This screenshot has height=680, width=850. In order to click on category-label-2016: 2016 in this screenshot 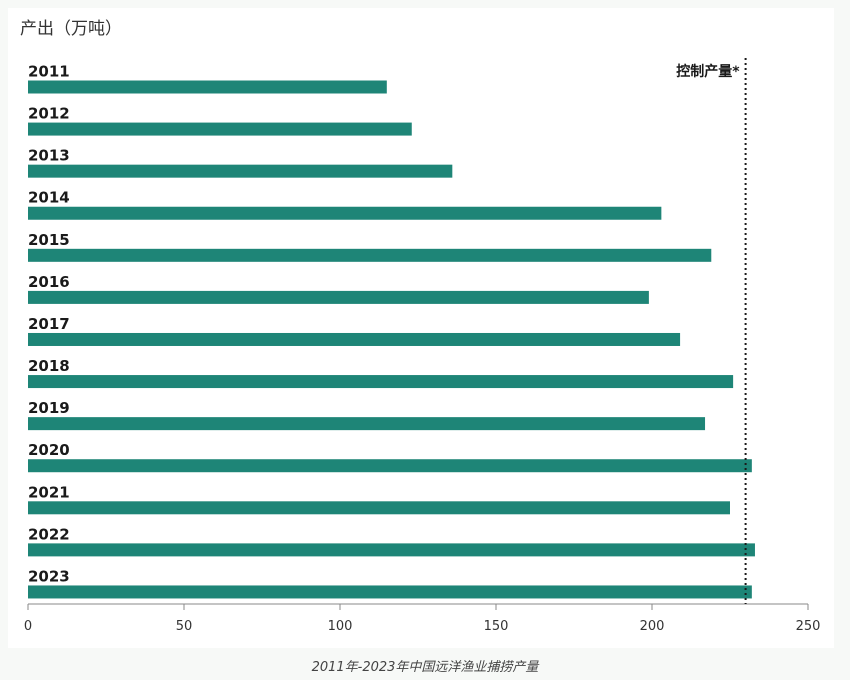, I will do `click(49, 282)`.